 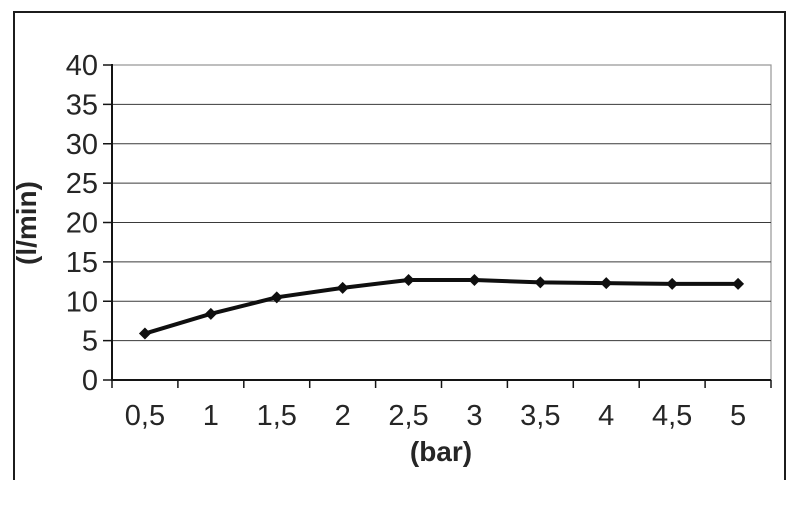 I want to click on x-tick-label: 4, so click(x=606, y=416).